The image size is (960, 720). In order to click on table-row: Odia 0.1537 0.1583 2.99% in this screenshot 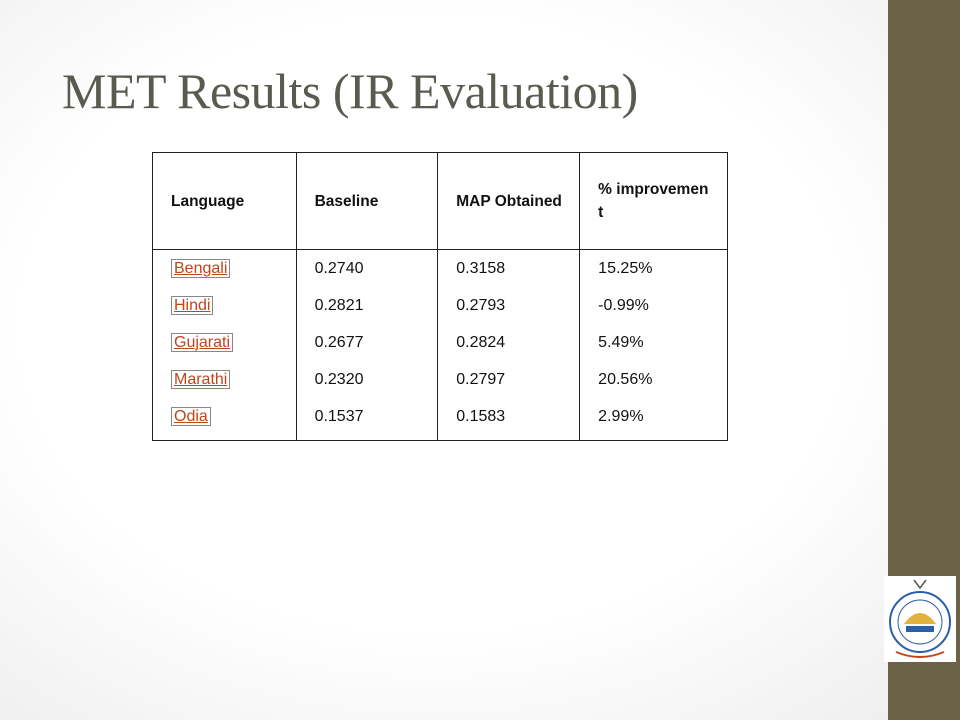, I will do `click(440, 419)`.